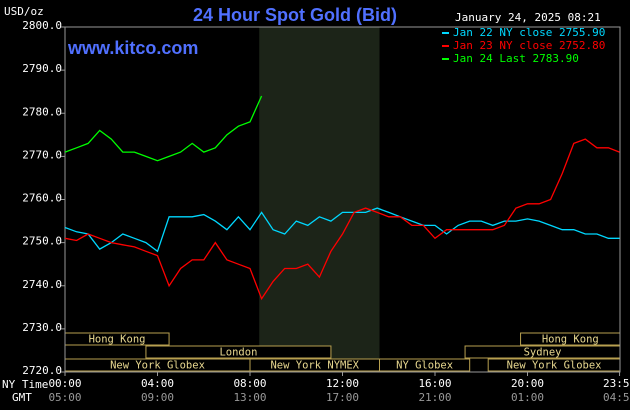  Describe the element at coordinates (42, 198) in the screenshot. I see `y-tick-label: 2760.0` at that location.